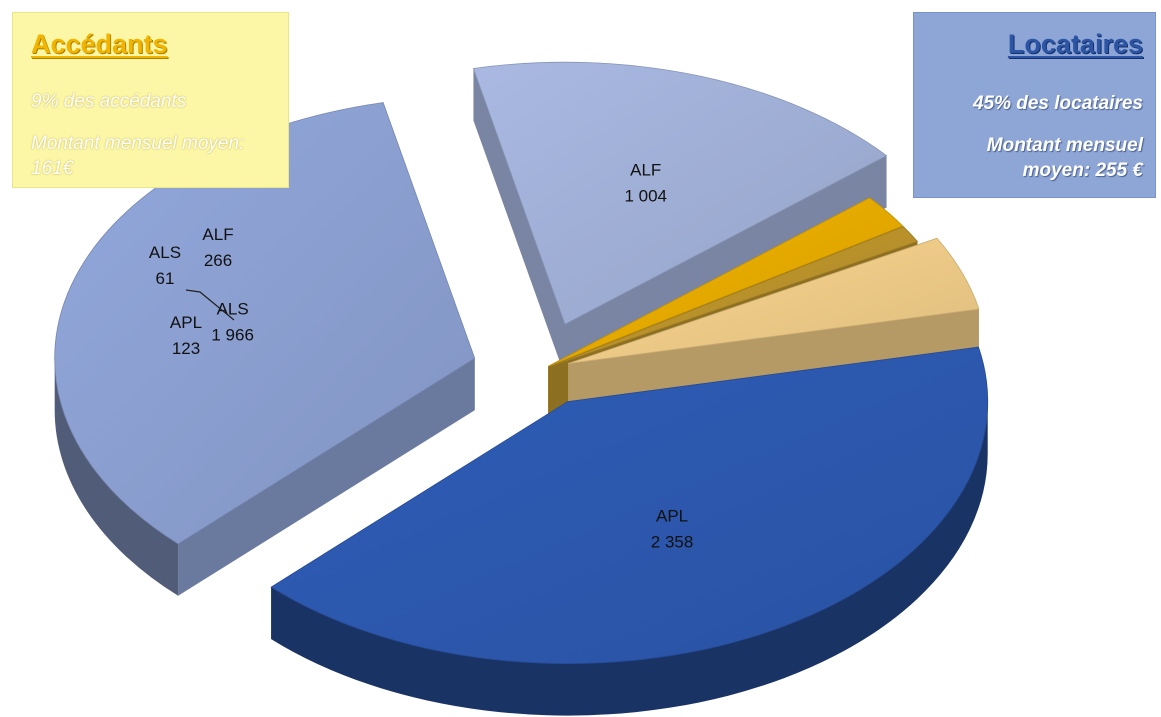 Image resolution: width=1161 pixels, height=717 pixels. Describe the element at coordinates (774, 300) in the screenshot. I see `pie-slice-accdants-alf` at that location.